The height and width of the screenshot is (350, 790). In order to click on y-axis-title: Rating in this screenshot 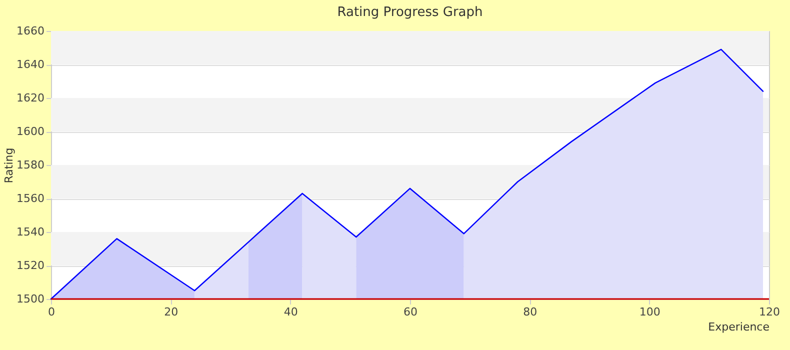, I will do `click(9, 166)`.